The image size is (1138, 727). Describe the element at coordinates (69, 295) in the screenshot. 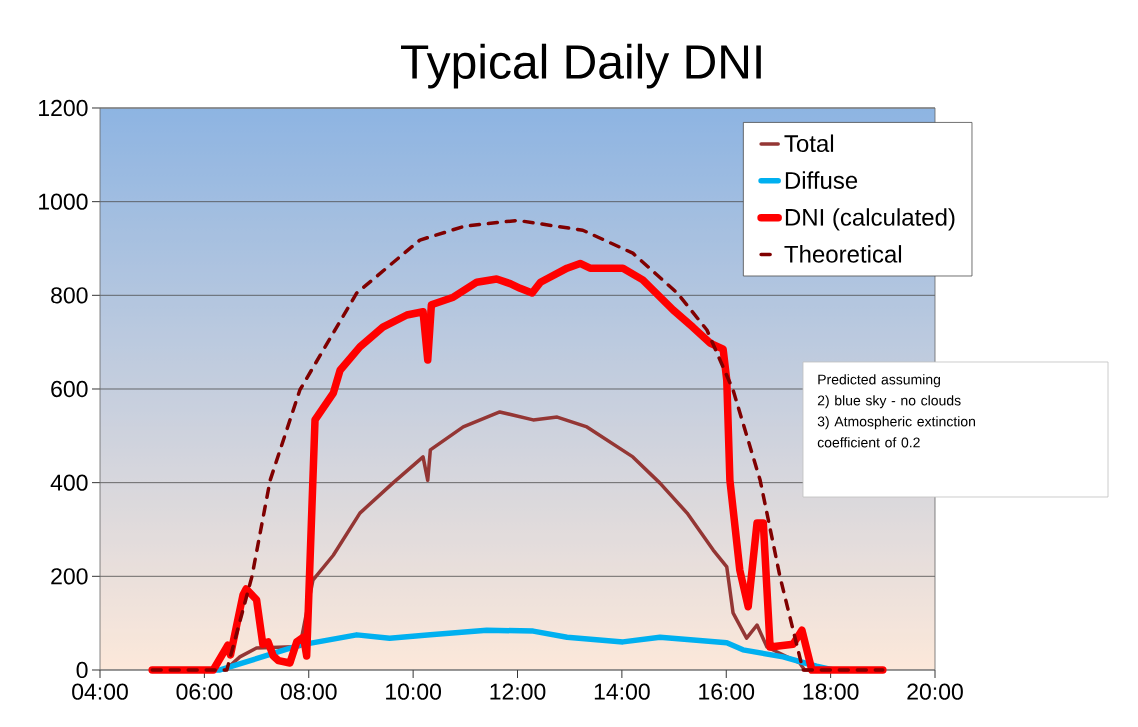

I see `y-tick-label: 800` at that location.